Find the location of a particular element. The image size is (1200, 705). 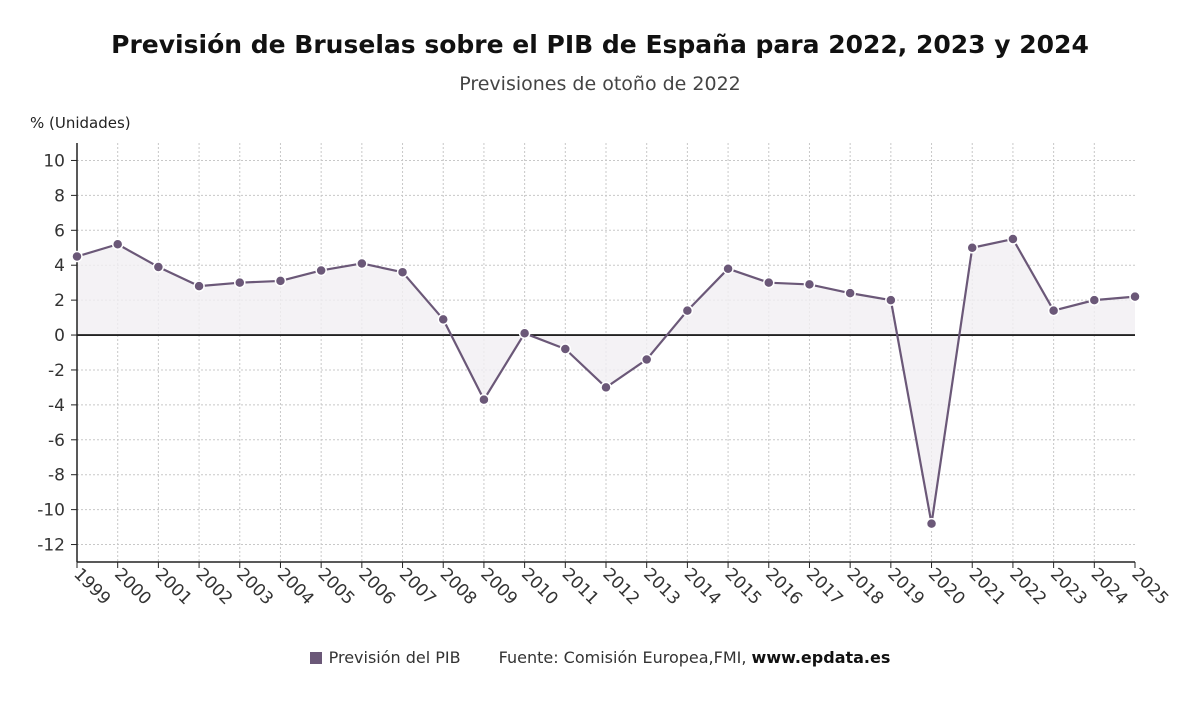

x-tick-label: 2019 is located at coordinates (905, 586).